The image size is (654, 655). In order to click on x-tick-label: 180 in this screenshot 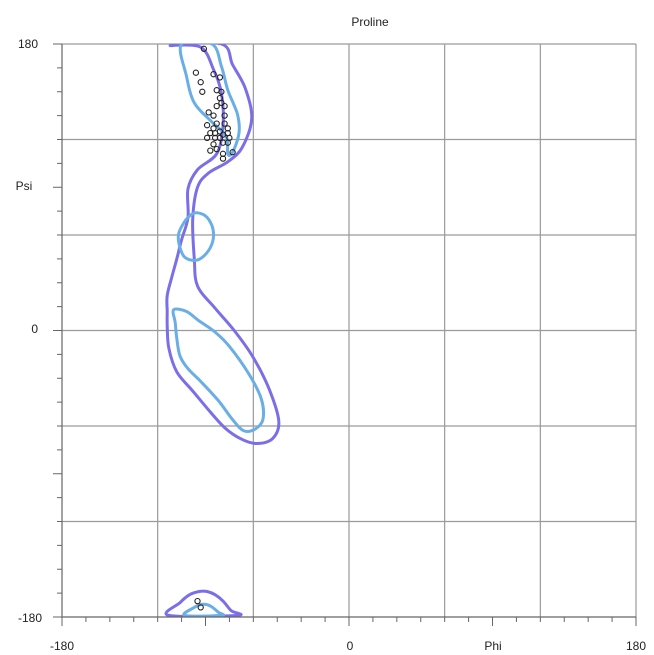, I will do `click(636, 646)`.